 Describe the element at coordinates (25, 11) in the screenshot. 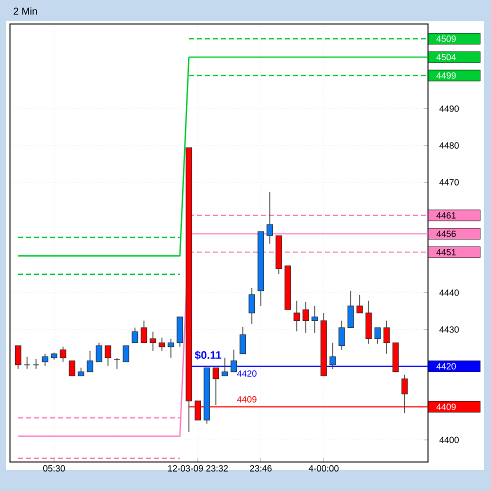

I see `chart-title: 2 Min` at that location.